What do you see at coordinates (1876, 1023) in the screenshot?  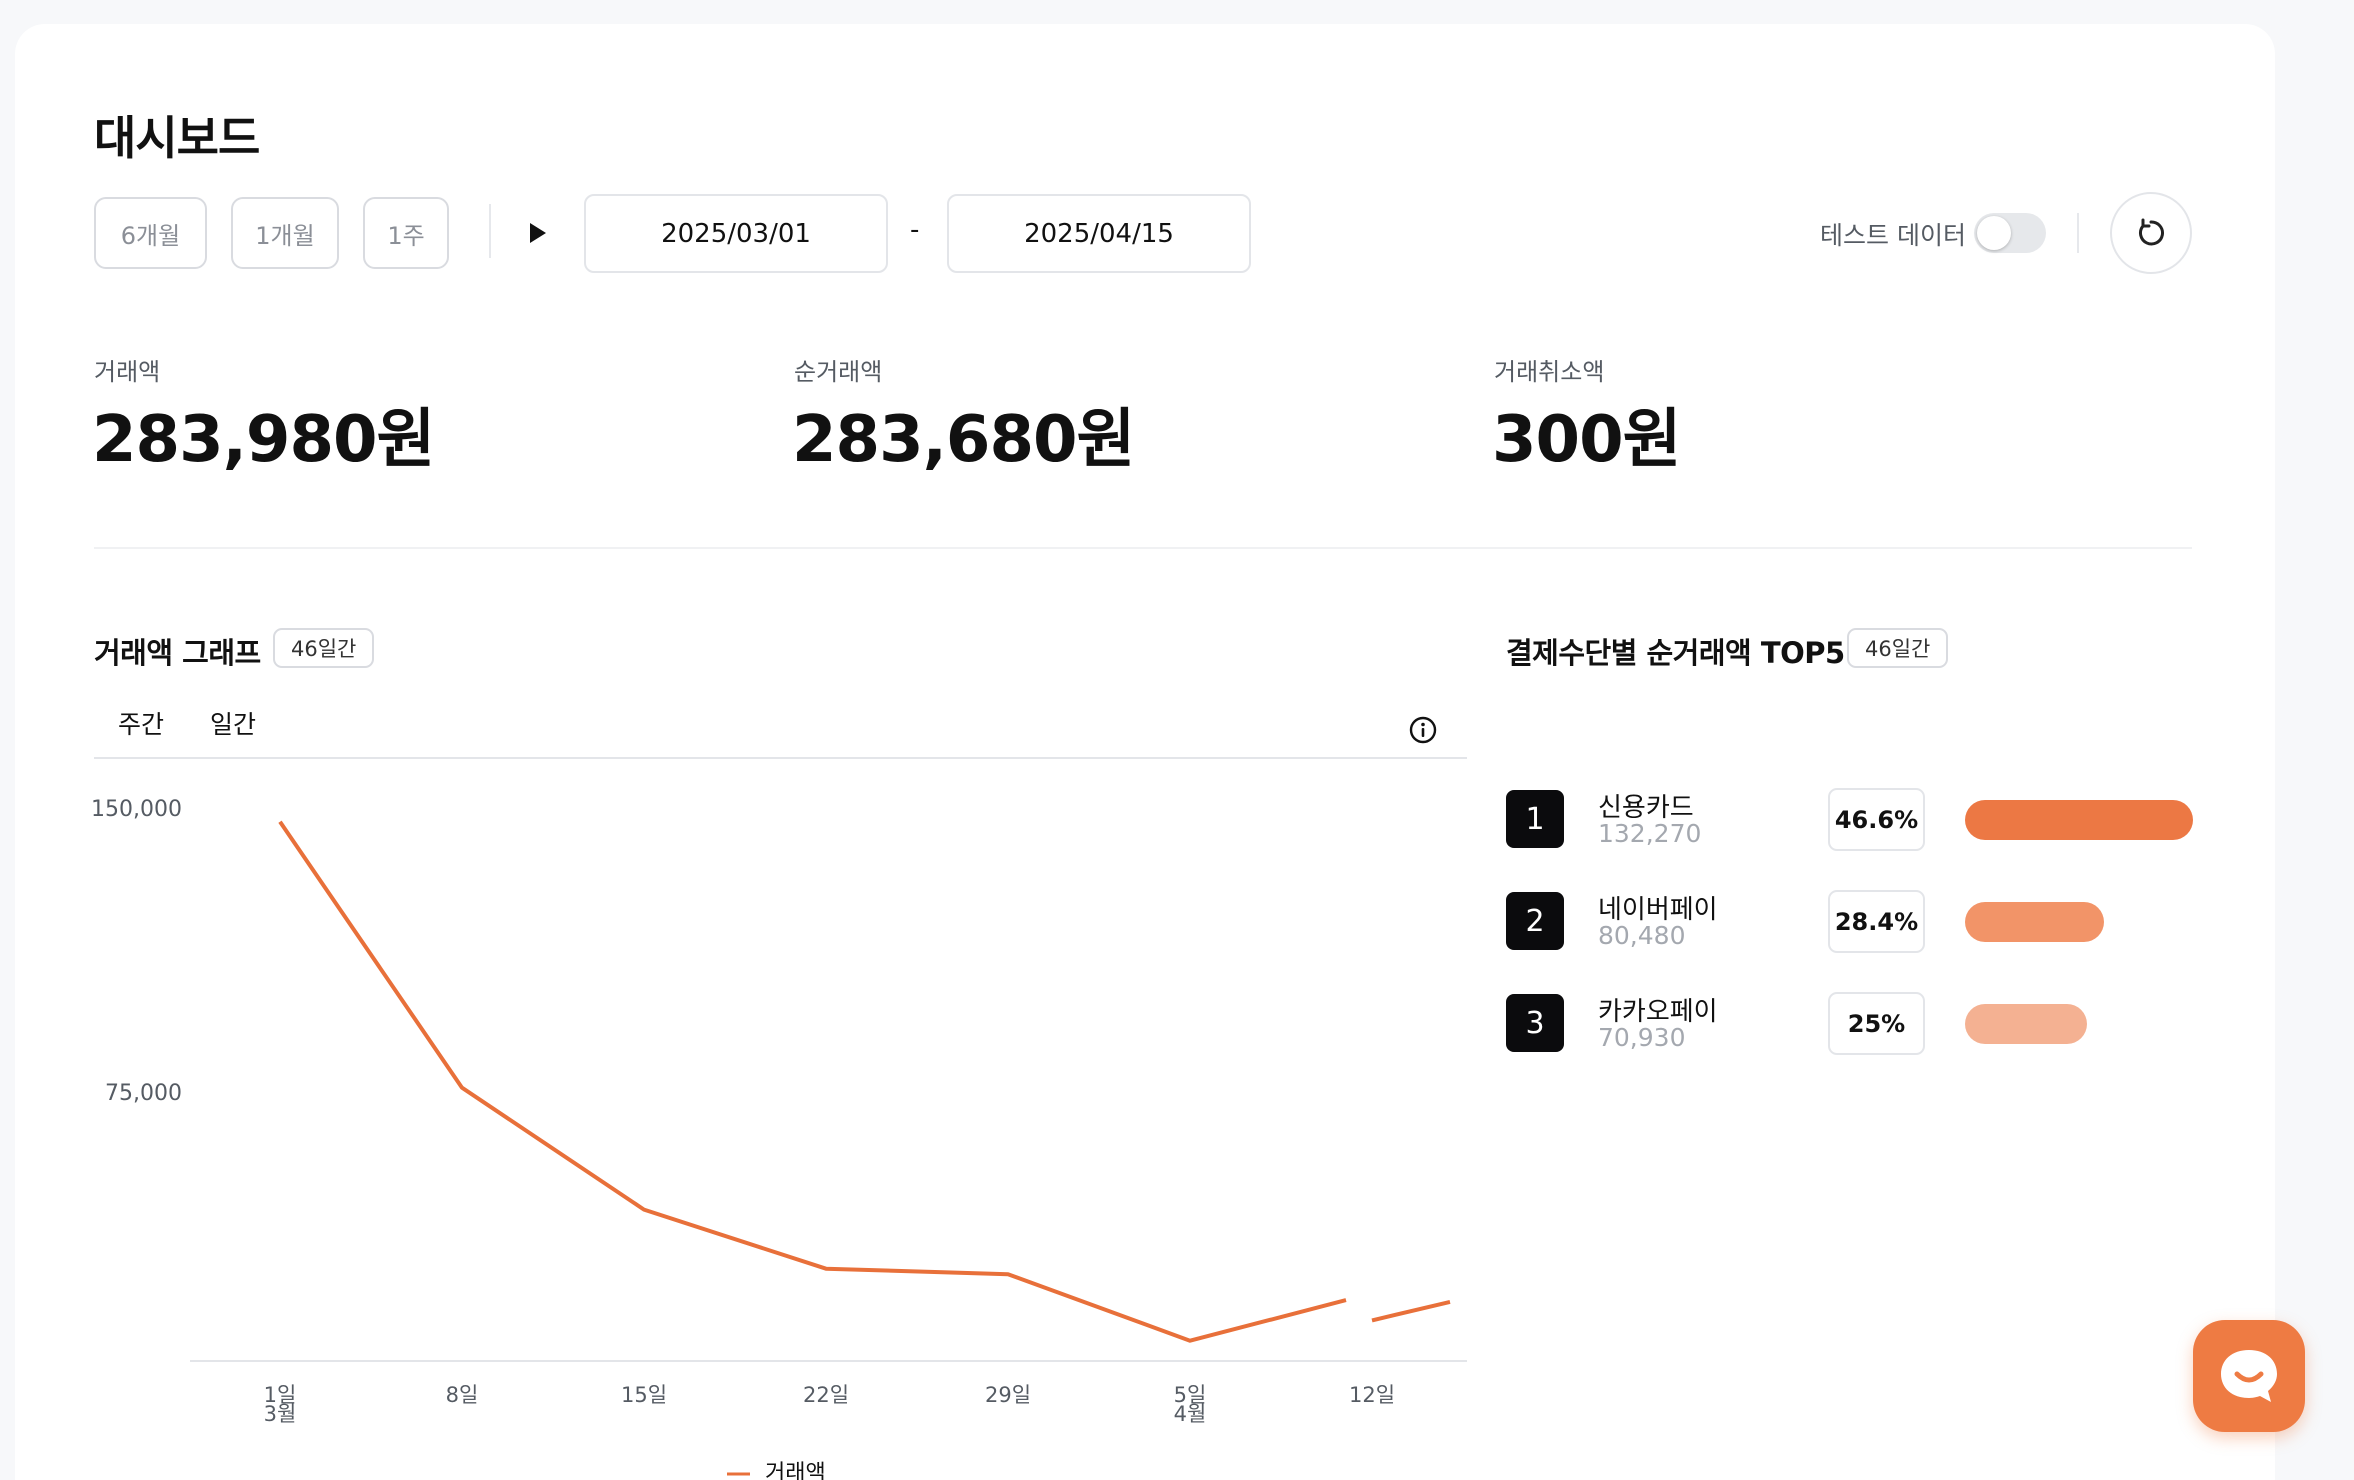 I see `payment-method-percent: 25%` at bounding box center [1876, 1023].